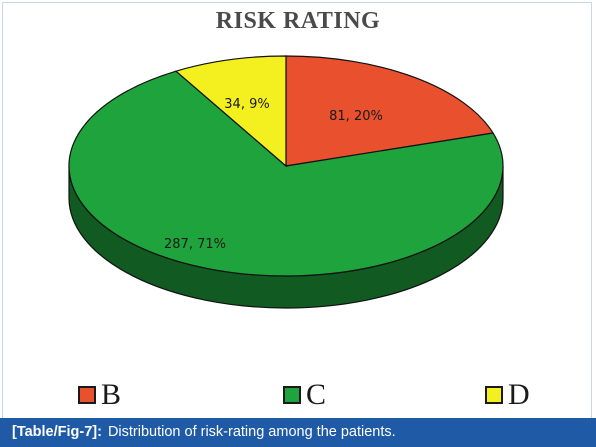 The height and width of the screenshot is (447, 596). Describe the element at coordinates (195, 244) in the screenshot. I see `data-label-c: 287, 71%` at that location.